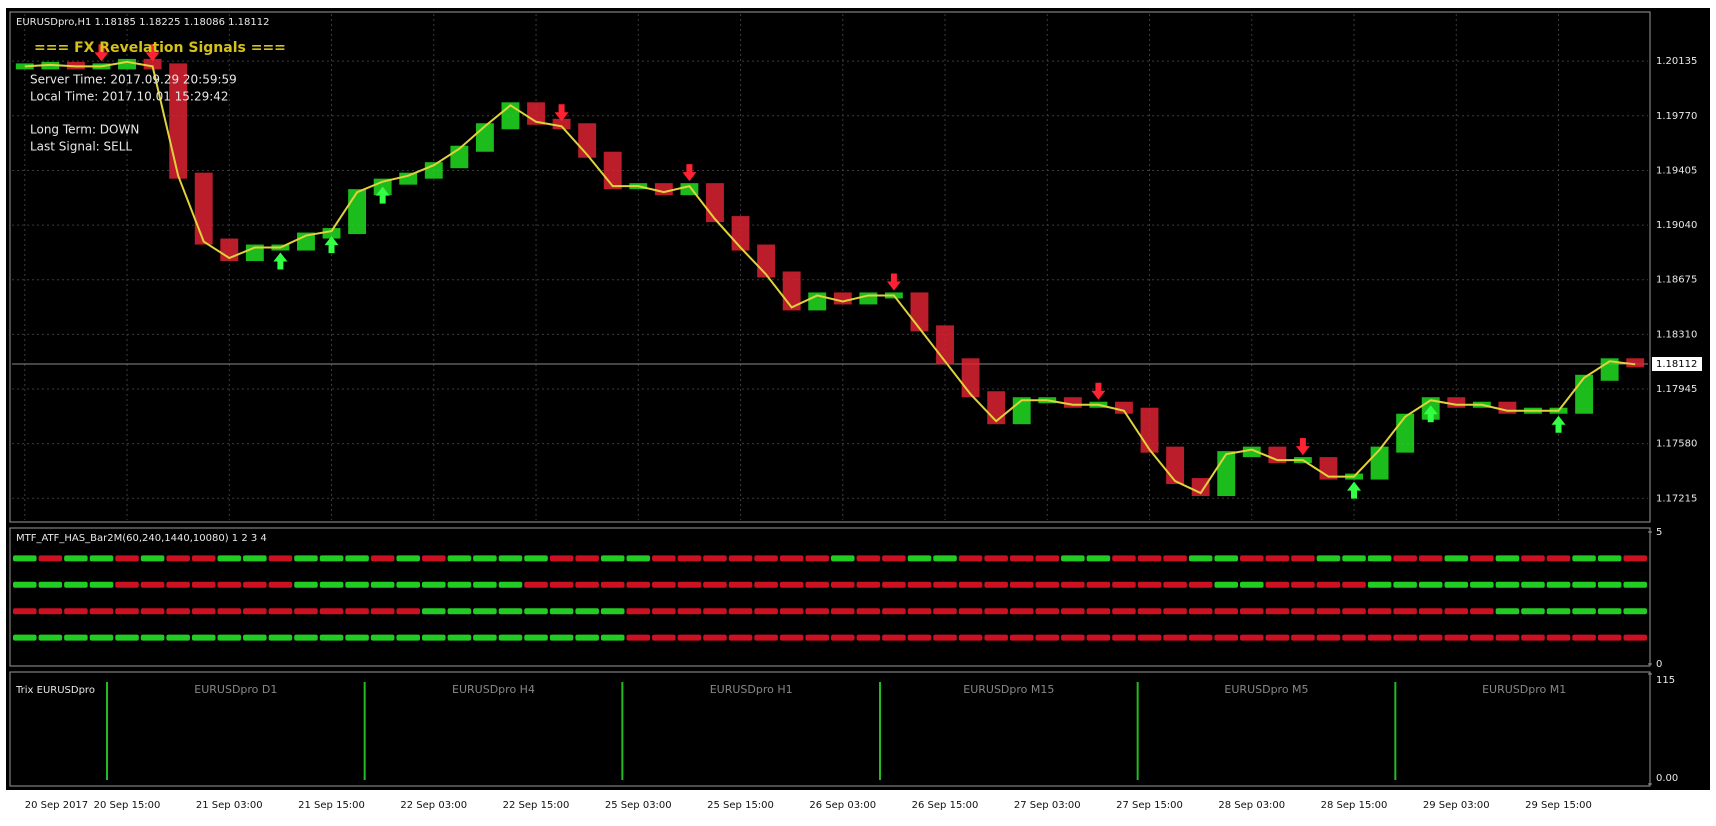  I want to click on y-tick-label: 1.19405, so click(1676, 170).